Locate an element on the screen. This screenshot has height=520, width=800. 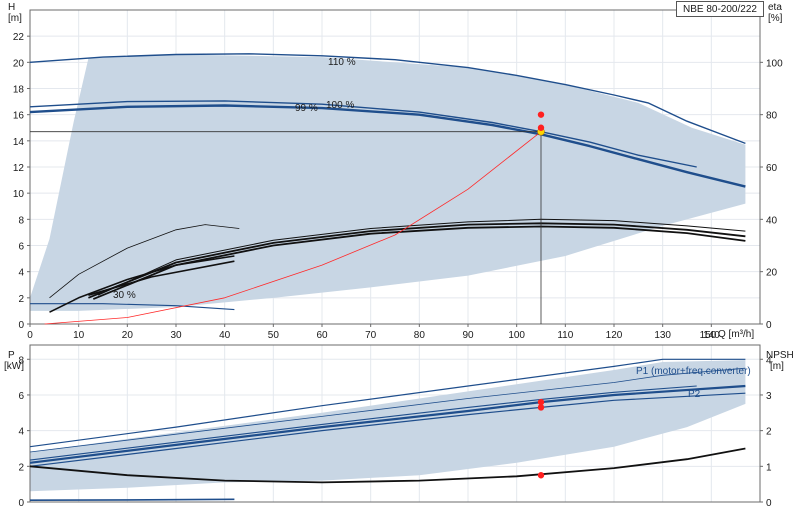
top-ytick-left: 10 is located at coordinates (19, 194).